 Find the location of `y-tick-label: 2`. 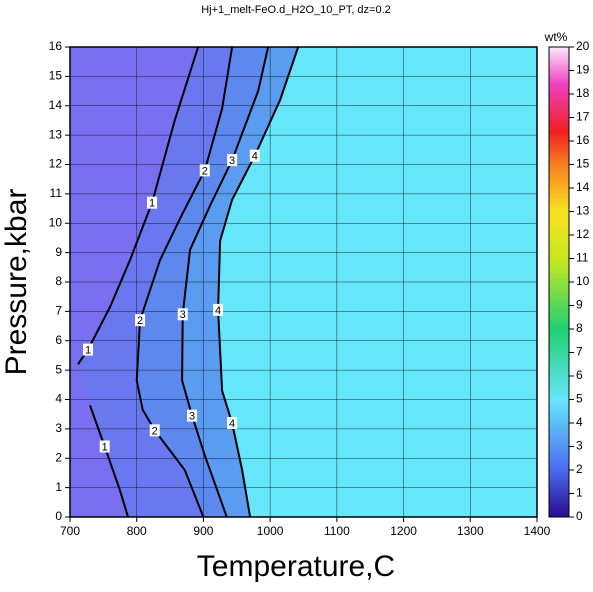

y-tick-label: 2 is located at coordinates (58, 457).